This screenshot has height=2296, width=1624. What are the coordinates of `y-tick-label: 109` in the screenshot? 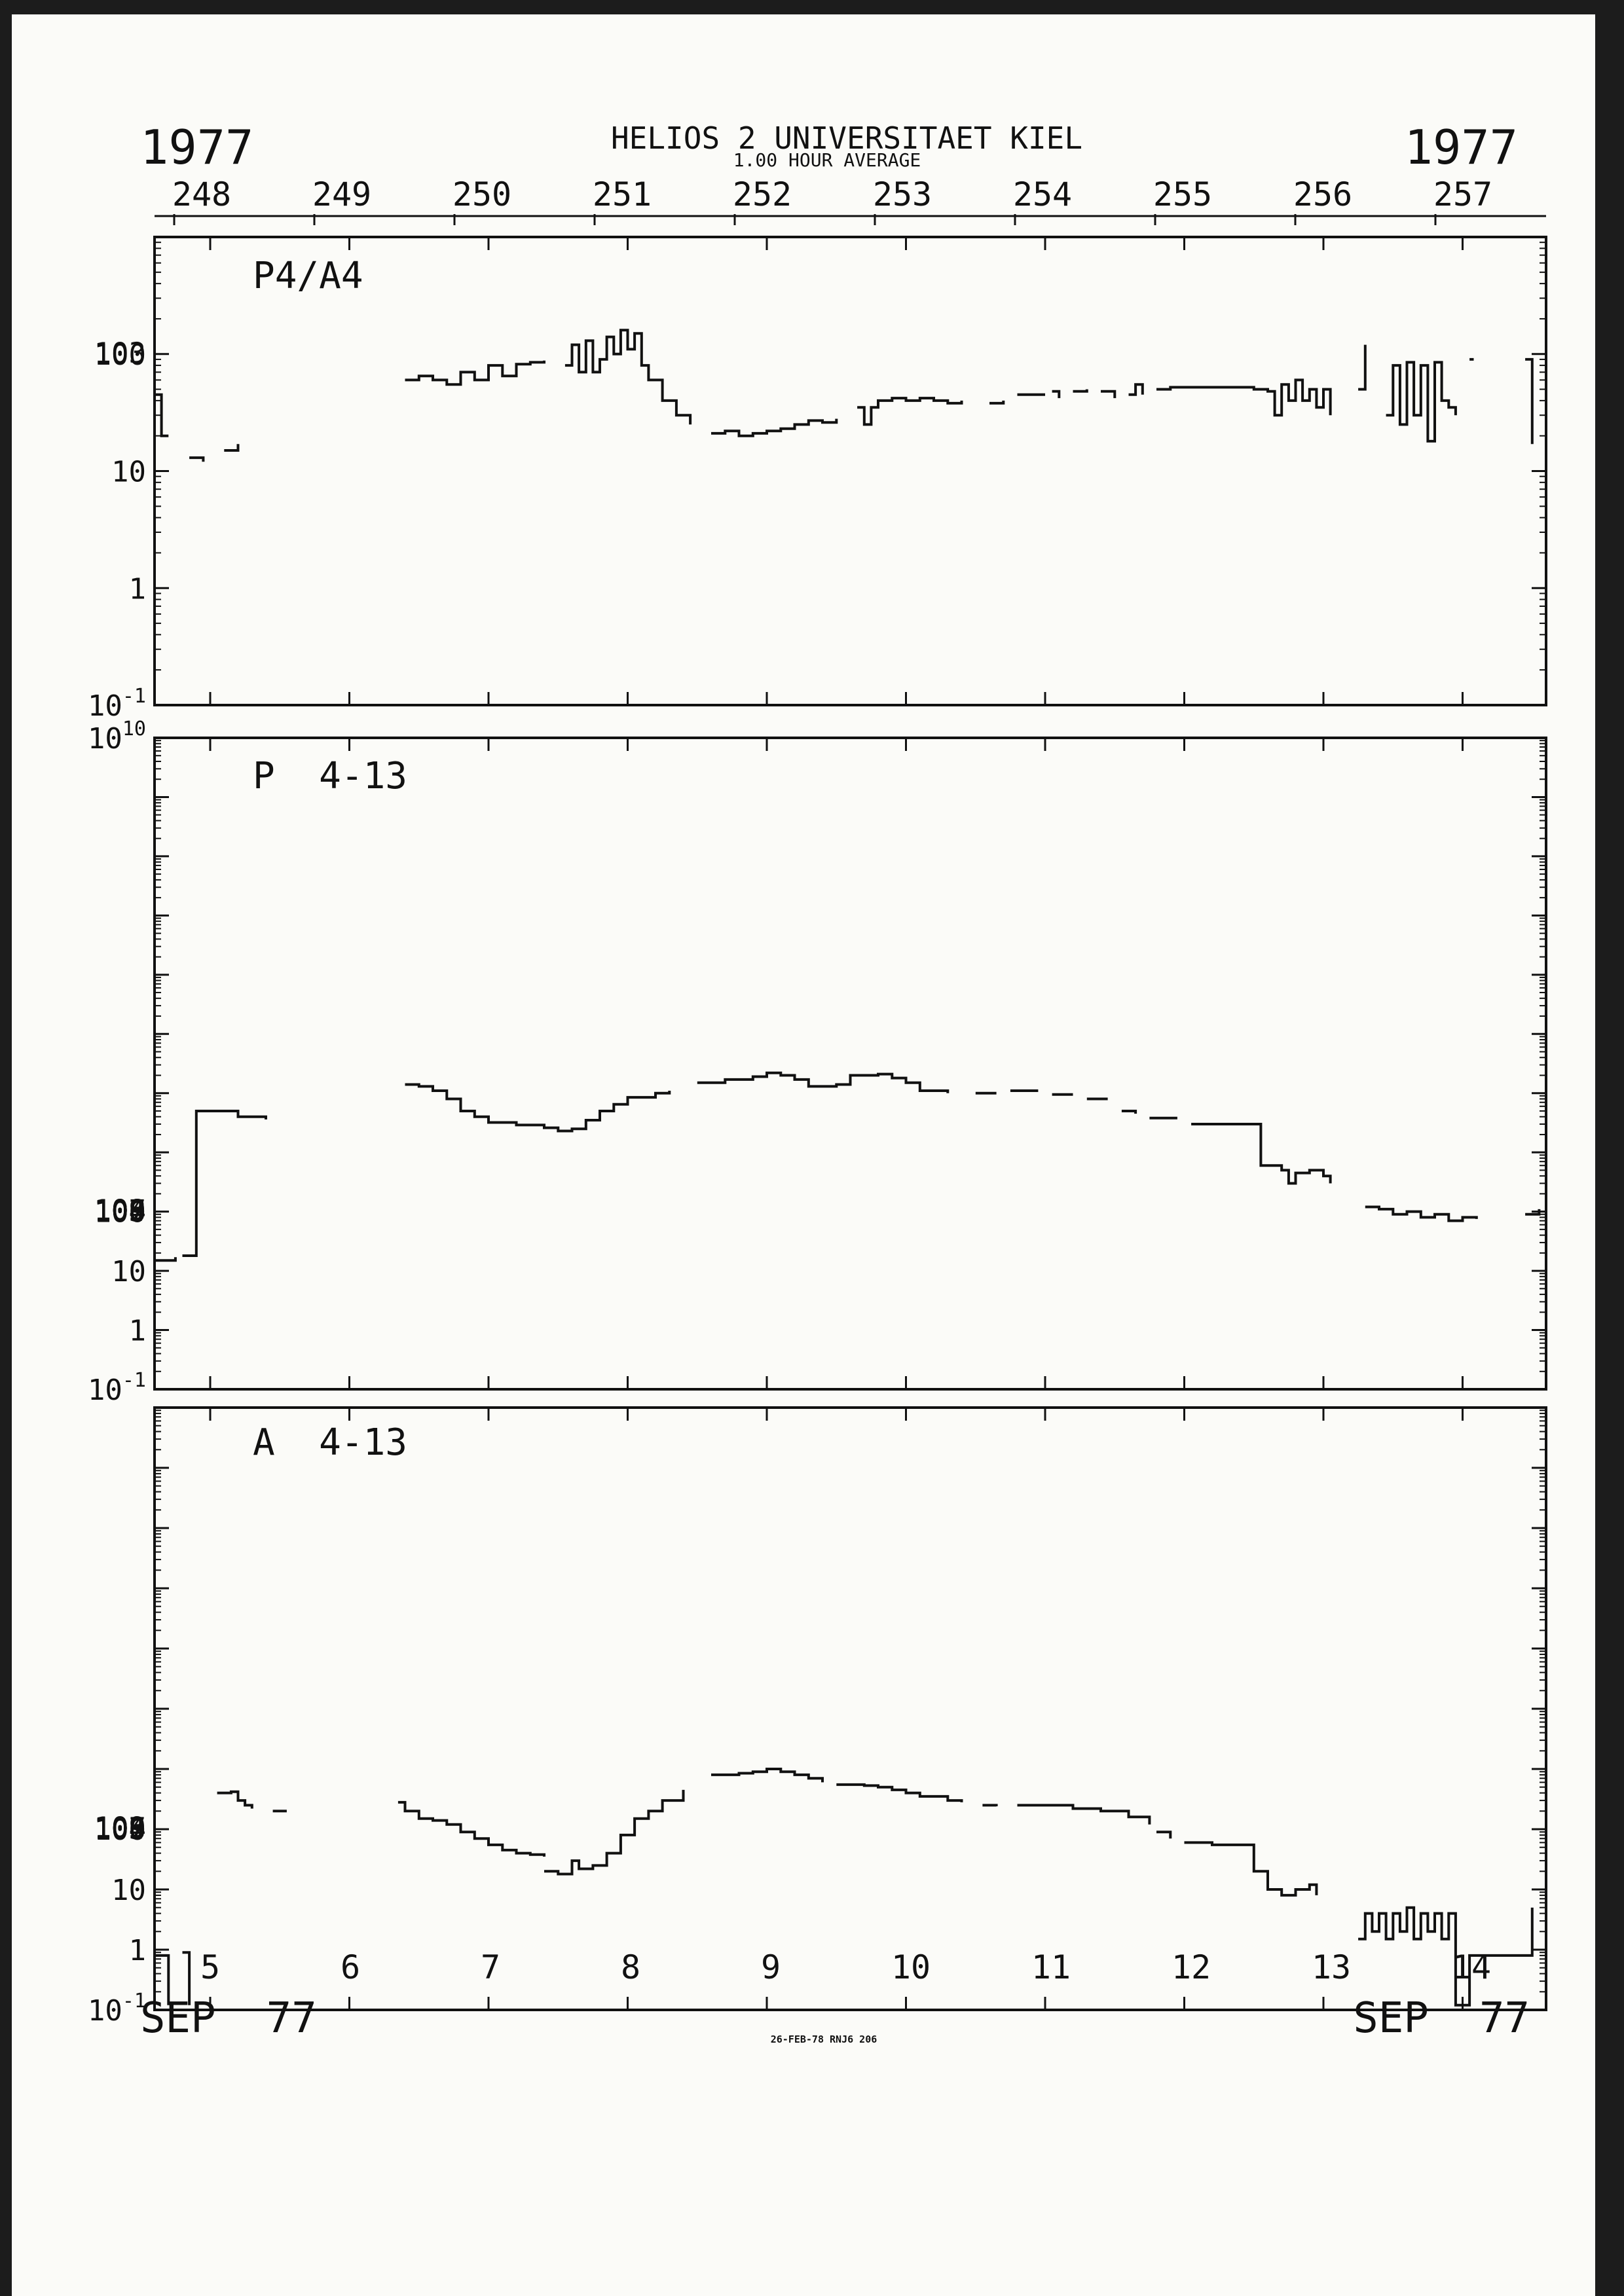 It's located at (120, 1828).